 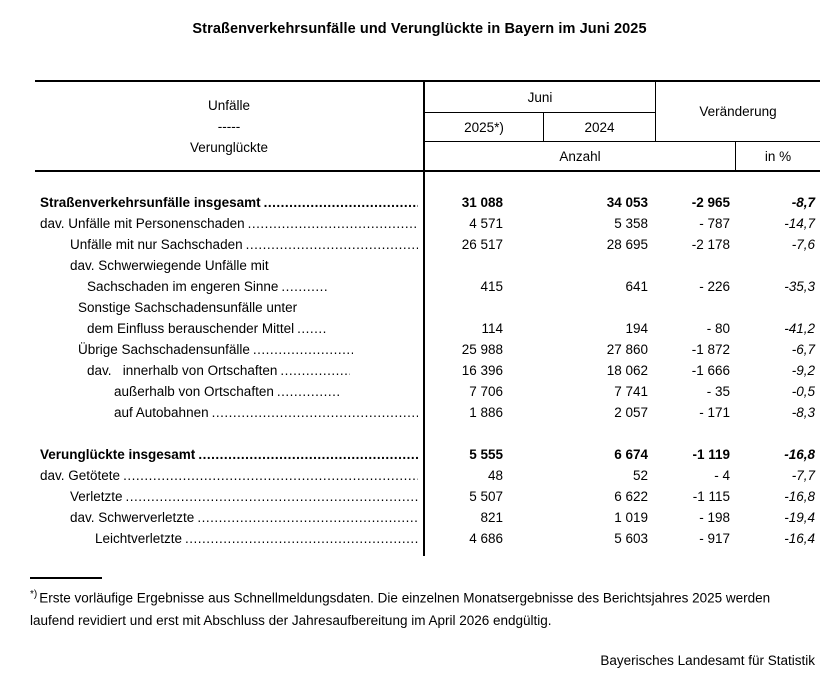 What do you see at coordinates (427, 307) in the screenshot?
I see `table-row: Sonstige Sachschadensunfälle unter` at bounding box center [427, 307].